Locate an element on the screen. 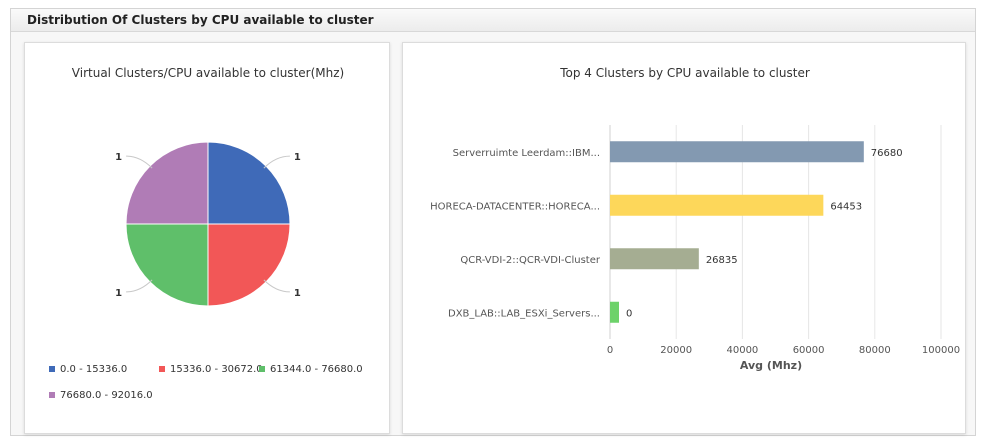 This screenshot has height=441, width=981. pie-legend-item: 76680.0 - 92016.0 is located at coordinates (101, 395).